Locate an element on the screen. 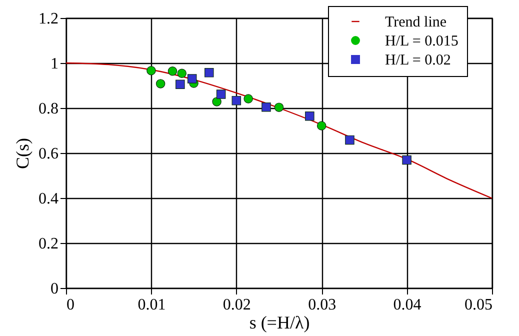  x-tick-label: 0.01 is located at coordinates (152, 305).